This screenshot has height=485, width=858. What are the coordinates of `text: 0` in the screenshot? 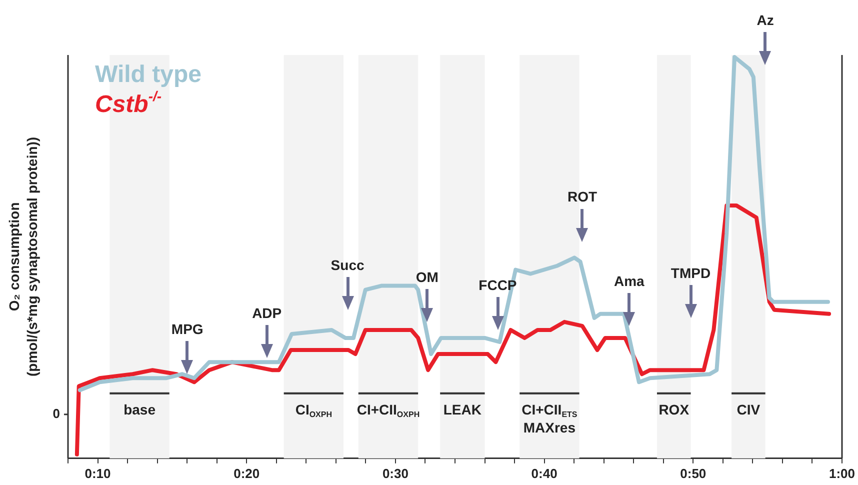 It's located at (56, 413).